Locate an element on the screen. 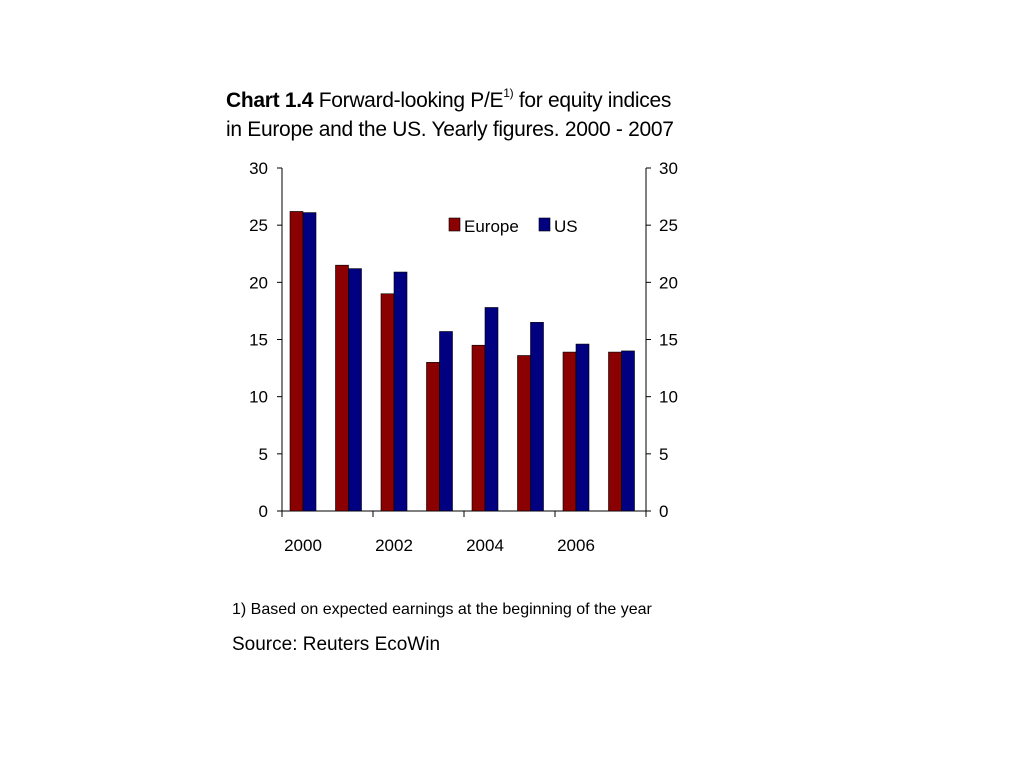 The width and height of the screenshot is (1024, 768). left-y-tick-label: 30 is located at coordinates (258, 168).